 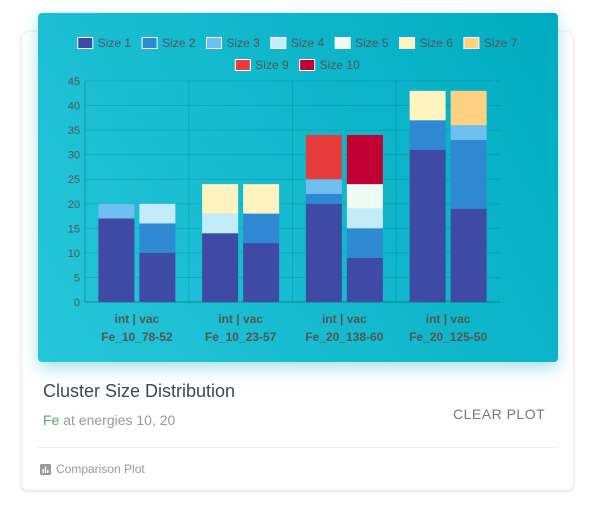 What do you see at coordinates (74, 180) in the screenshot?
I see `y-tick-label: 25` at bounding box center [74, 180].